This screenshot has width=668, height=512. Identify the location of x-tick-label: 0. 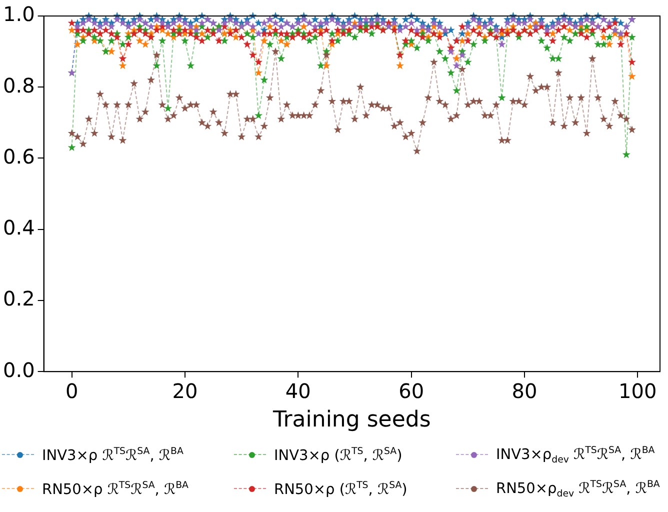
(71, 390).